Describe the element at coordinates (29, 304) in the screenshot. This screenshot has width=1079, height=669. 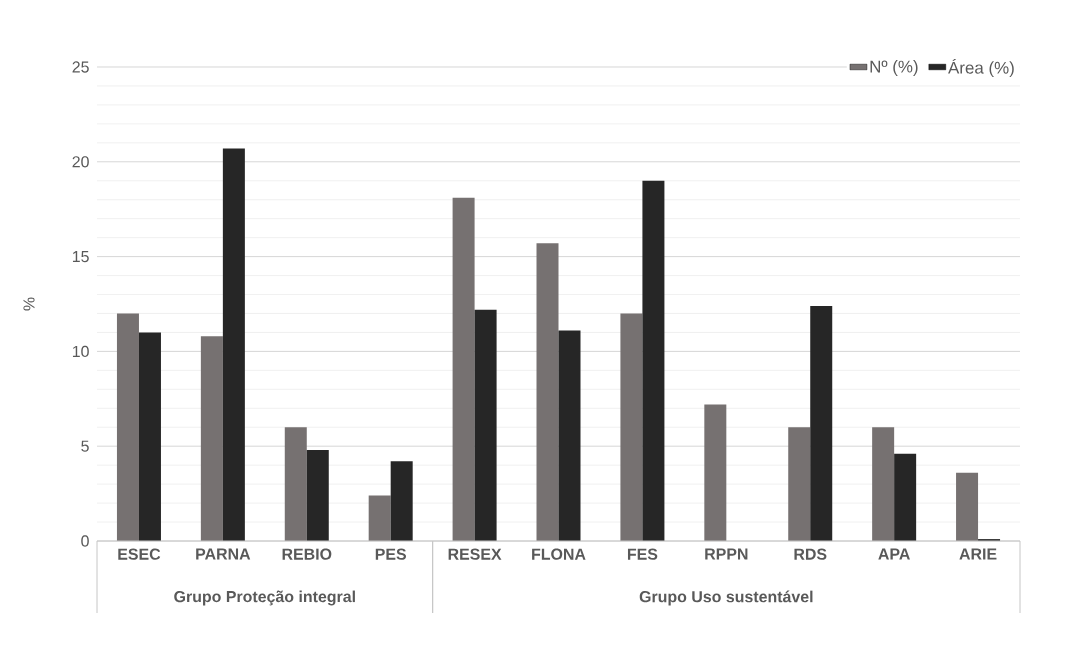
I see `y-axis-title: %` at that location.